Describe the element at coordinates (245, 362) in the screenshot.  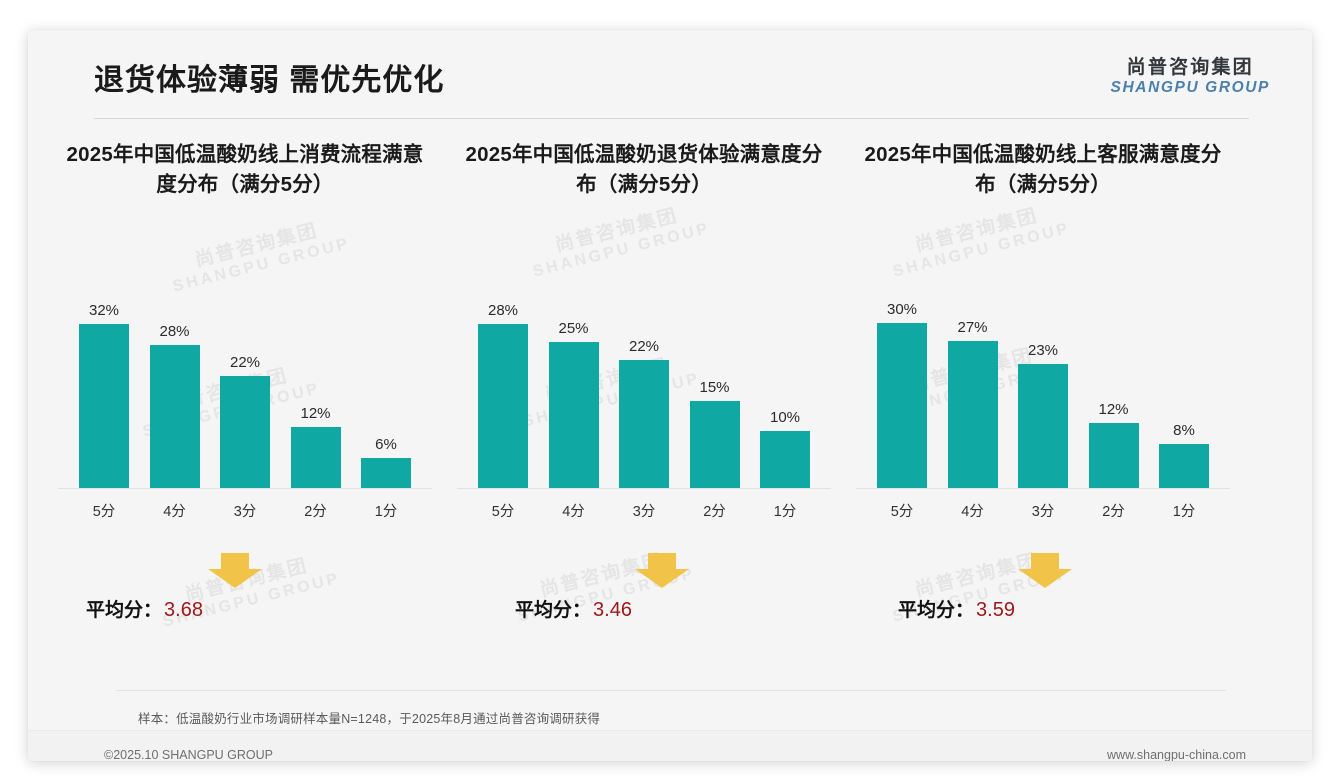
I see `bar-value-label: 22%` at that location.